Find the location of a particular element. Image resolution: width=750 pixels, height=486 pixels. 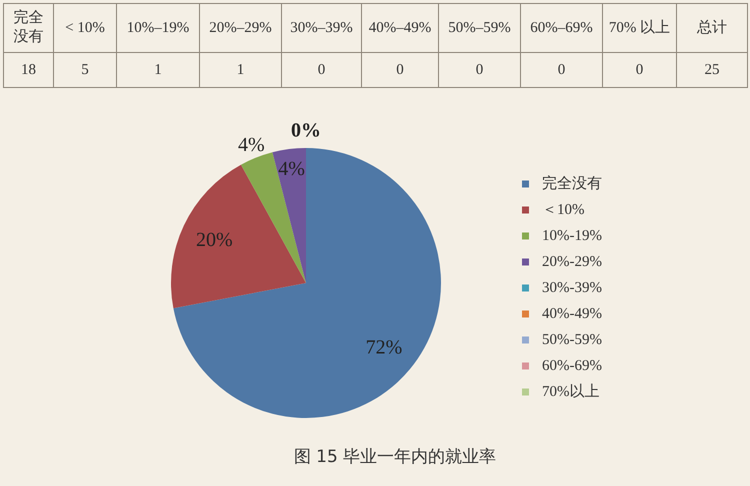

legend-label: 60%-69% is located at coordinates (572, 366).